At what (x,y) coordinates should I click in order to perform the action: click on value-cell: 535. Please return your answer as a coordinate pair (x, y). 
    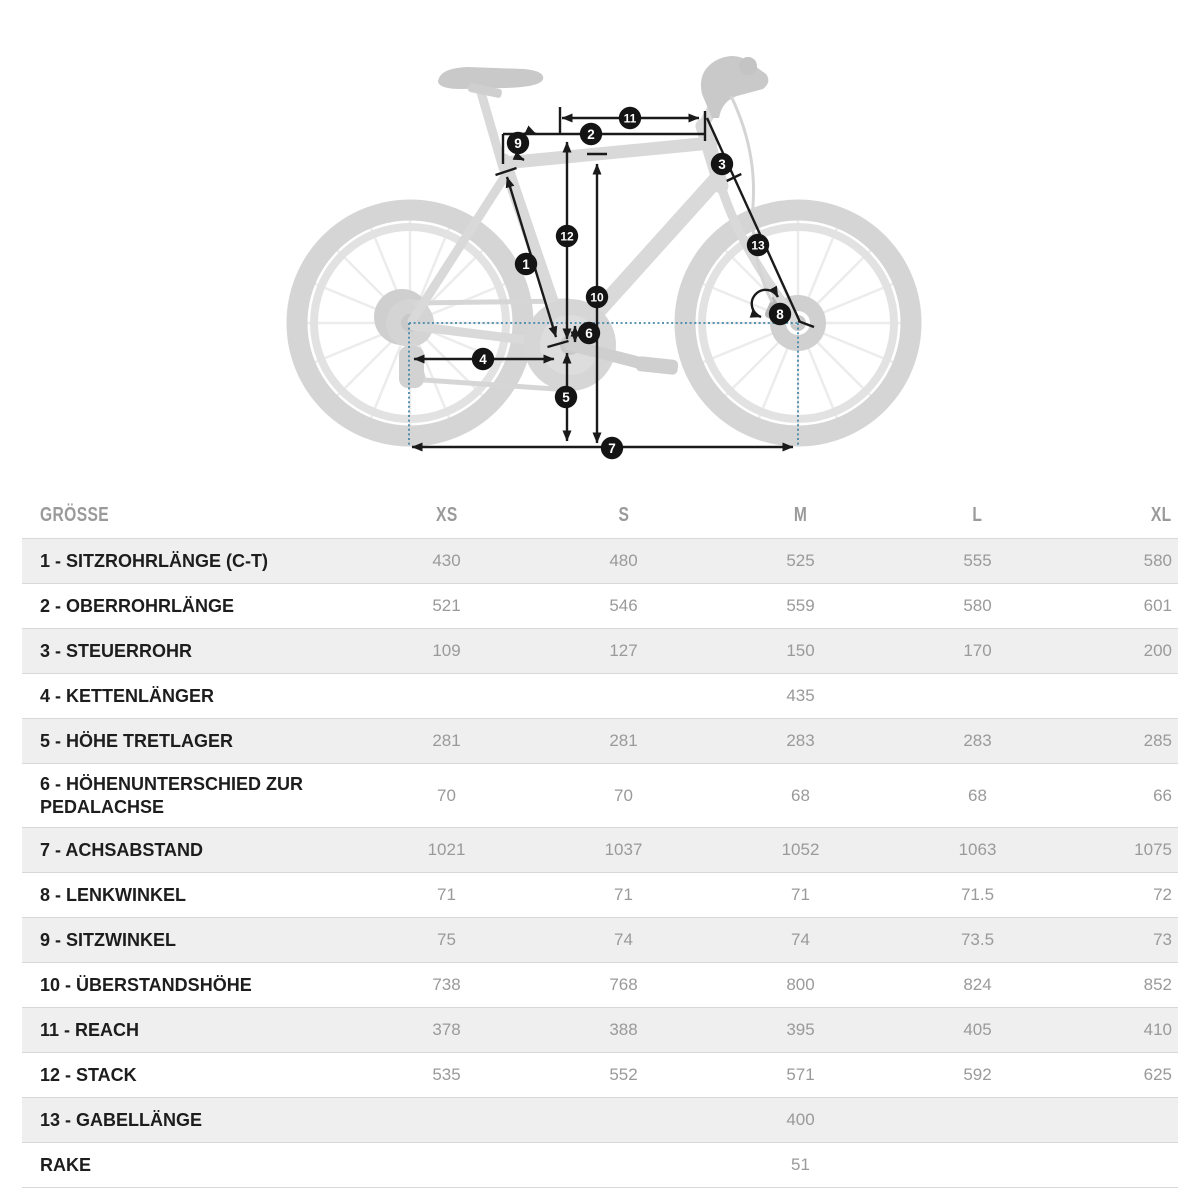
    Looking at the image, I should click on (446, 1074).